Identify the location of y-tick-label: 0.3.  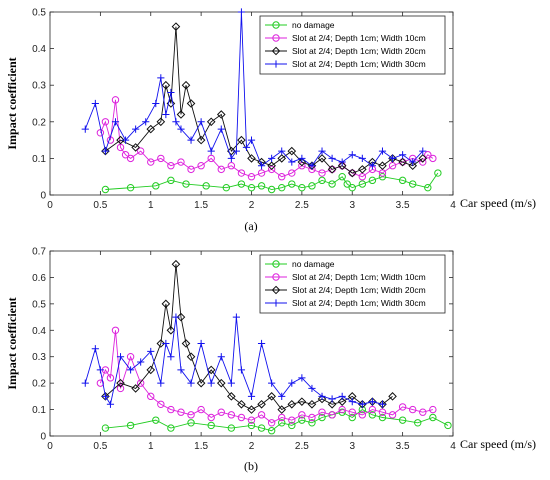
(39, 86).